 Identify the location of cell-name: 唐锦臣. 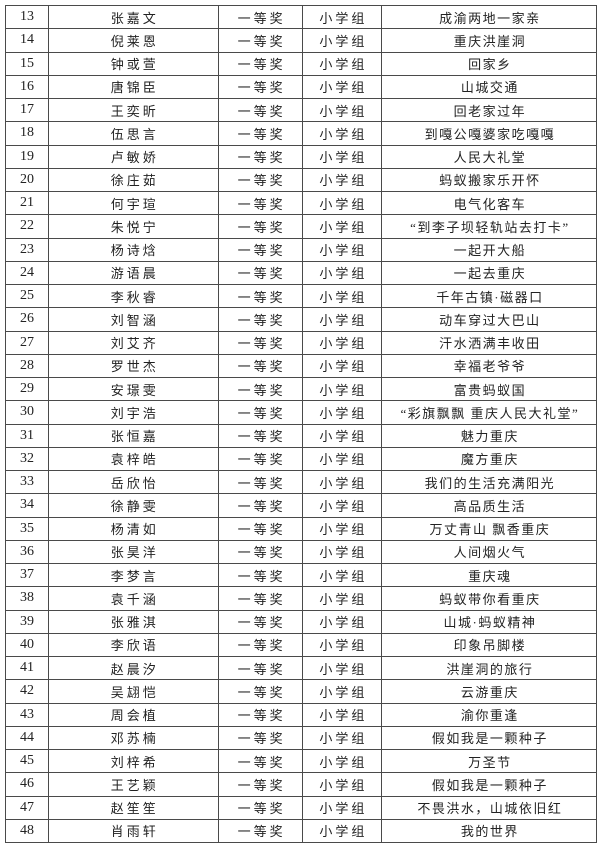
(133, 87).